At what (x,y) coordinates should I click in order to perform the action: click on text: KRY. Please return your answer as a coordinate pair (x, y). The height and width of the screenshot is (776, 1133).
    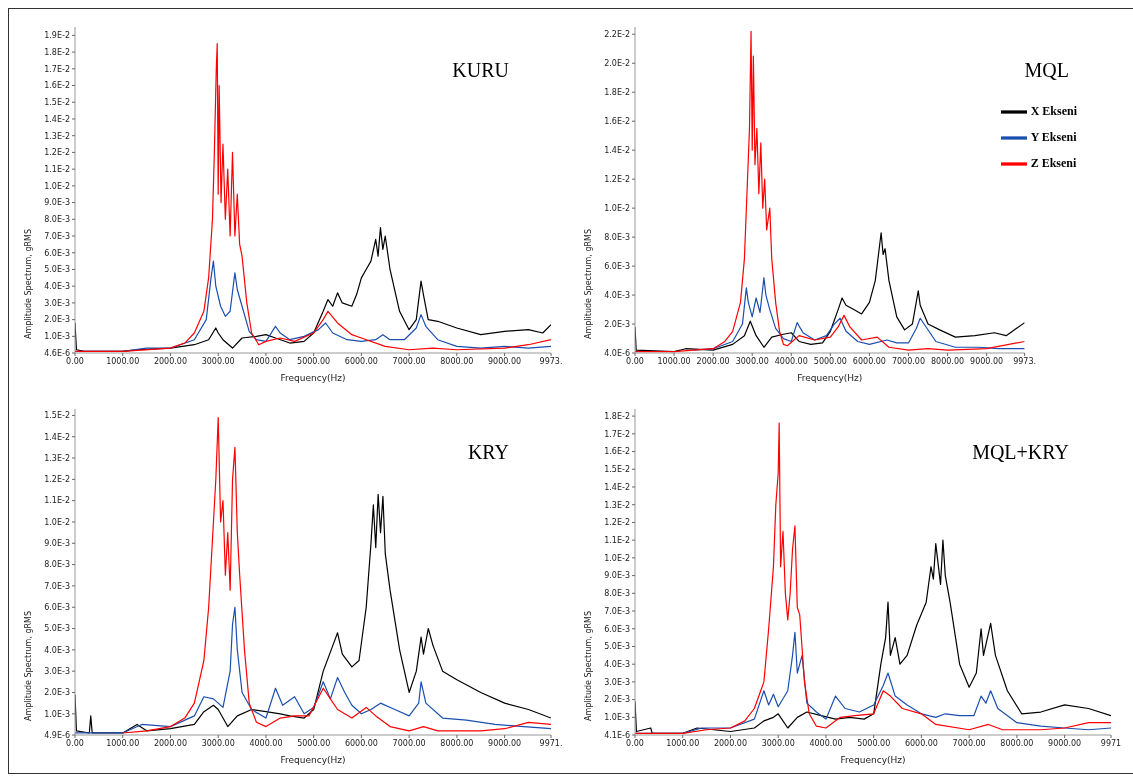
    Looking at the image, I should click on (488, 452).